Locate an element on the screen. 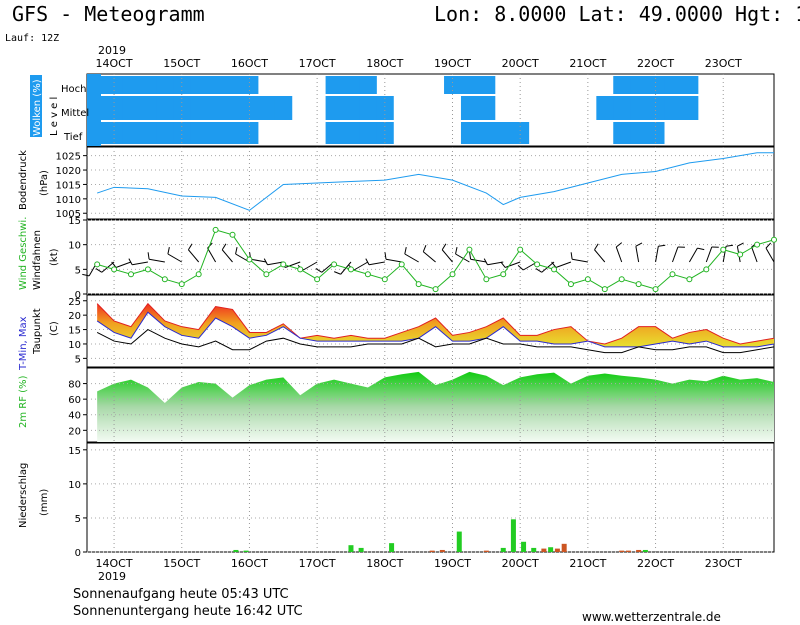  source-link: www.wetterzentrale.de is located at coordinates (651, 617).